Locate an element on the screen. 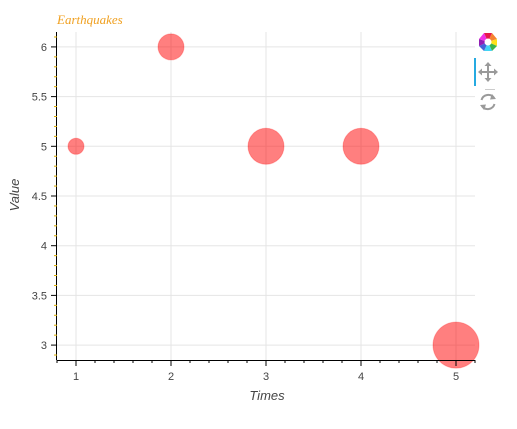  x-tick-label: 4 is located at coordinates (361, 377).